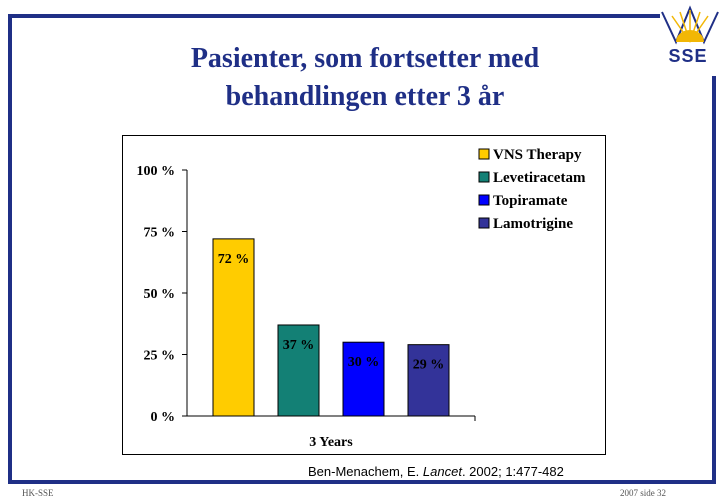 The image size is (728, 504). I want to click on legend-swatch-levetiracetam, so click(484, 177).